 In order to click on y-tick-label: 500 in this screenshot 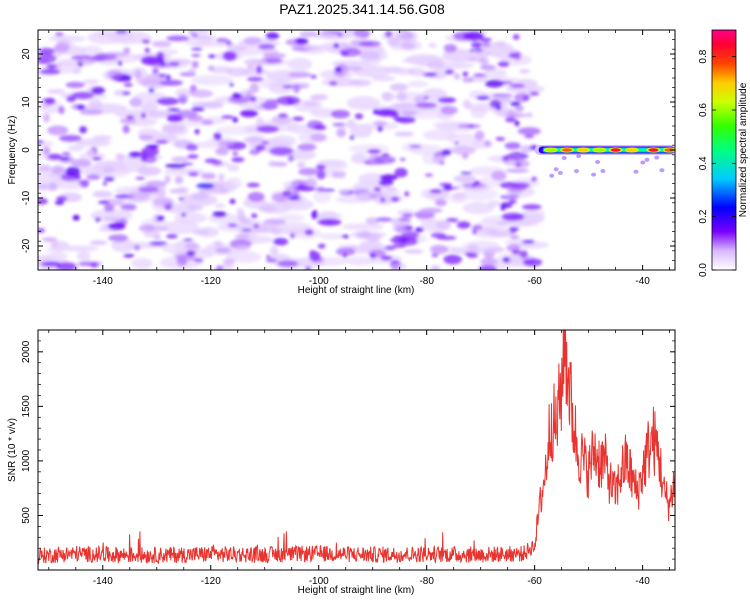, I will do `click(26, 515)`.